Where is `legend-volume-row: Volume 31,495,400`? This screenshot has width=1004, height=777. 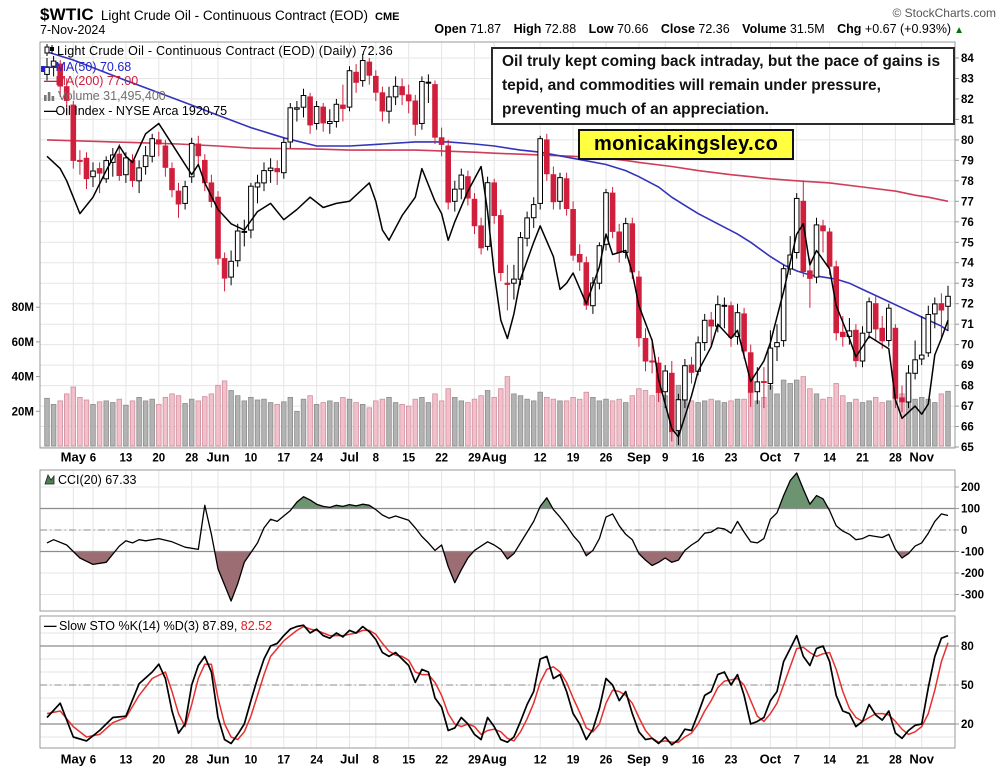
legend-volume-row: Volume 31,495,400 is located at coordinates (218, 97).